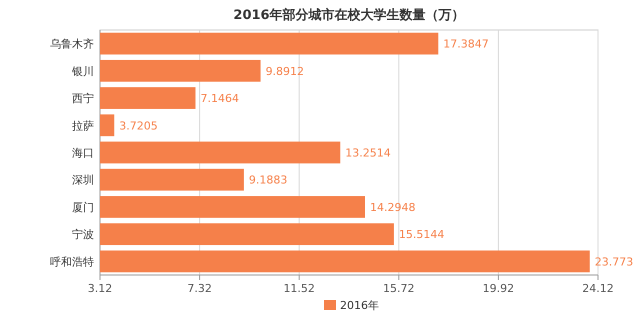  Describe the element at coordinates (83, 180) in the screenshot. I see `y-tick-label: 深圳` at that location.